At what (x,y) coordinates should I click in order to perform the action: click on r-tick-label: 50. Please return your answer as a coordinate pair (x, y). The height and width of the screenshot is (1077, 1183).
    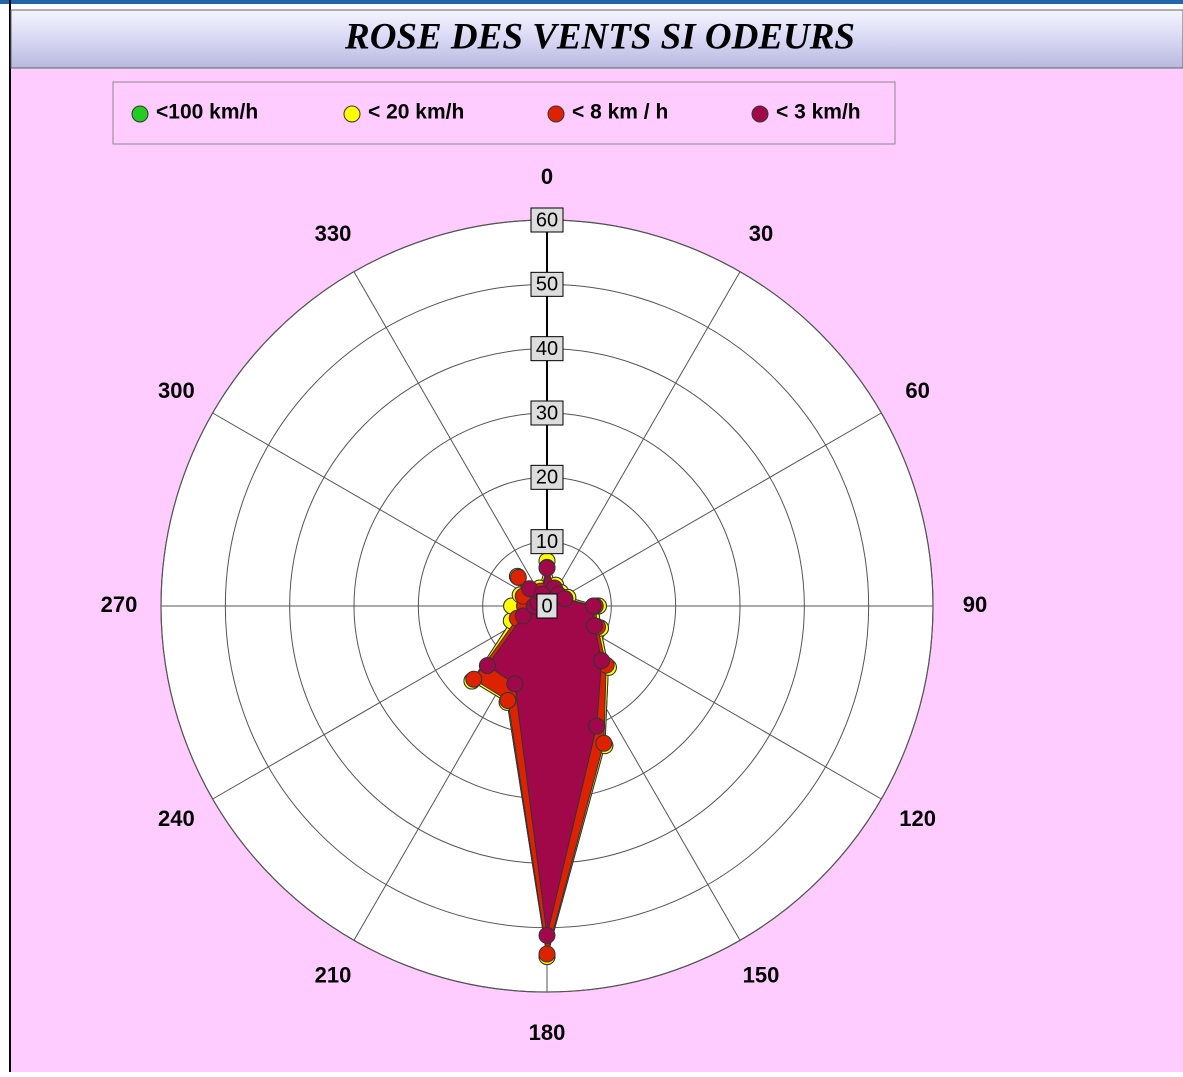
    Looking at the image, I should click on (547, 285).